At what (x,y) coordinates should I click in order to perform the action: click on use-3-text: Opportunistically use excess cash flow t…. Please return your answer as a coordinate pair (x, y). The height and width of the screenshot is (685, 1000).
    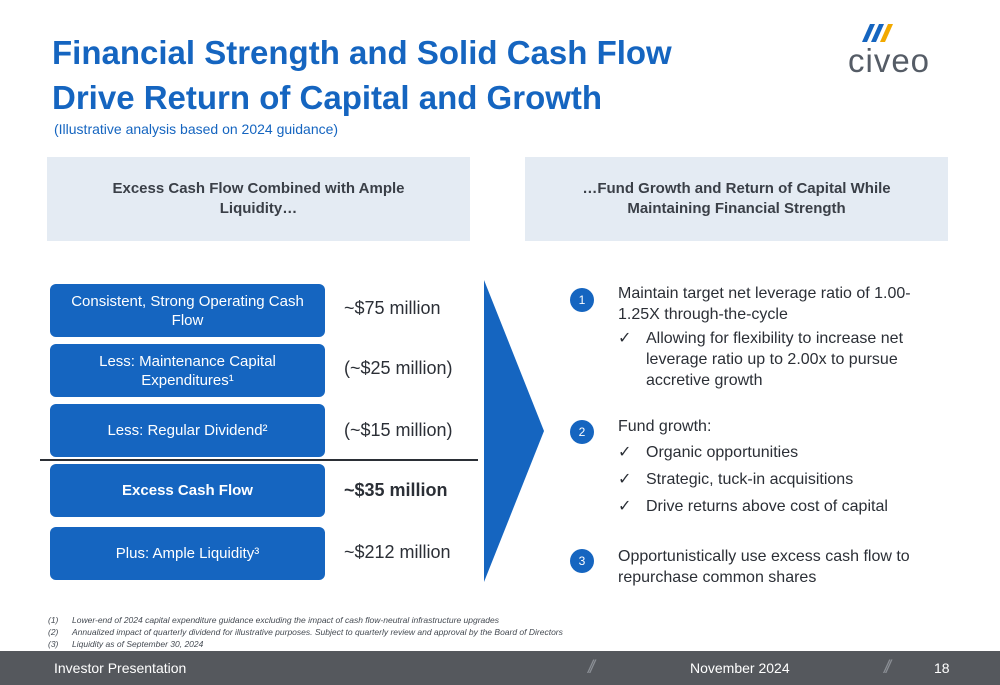
    Looking at the image, I should click on (764, 567).